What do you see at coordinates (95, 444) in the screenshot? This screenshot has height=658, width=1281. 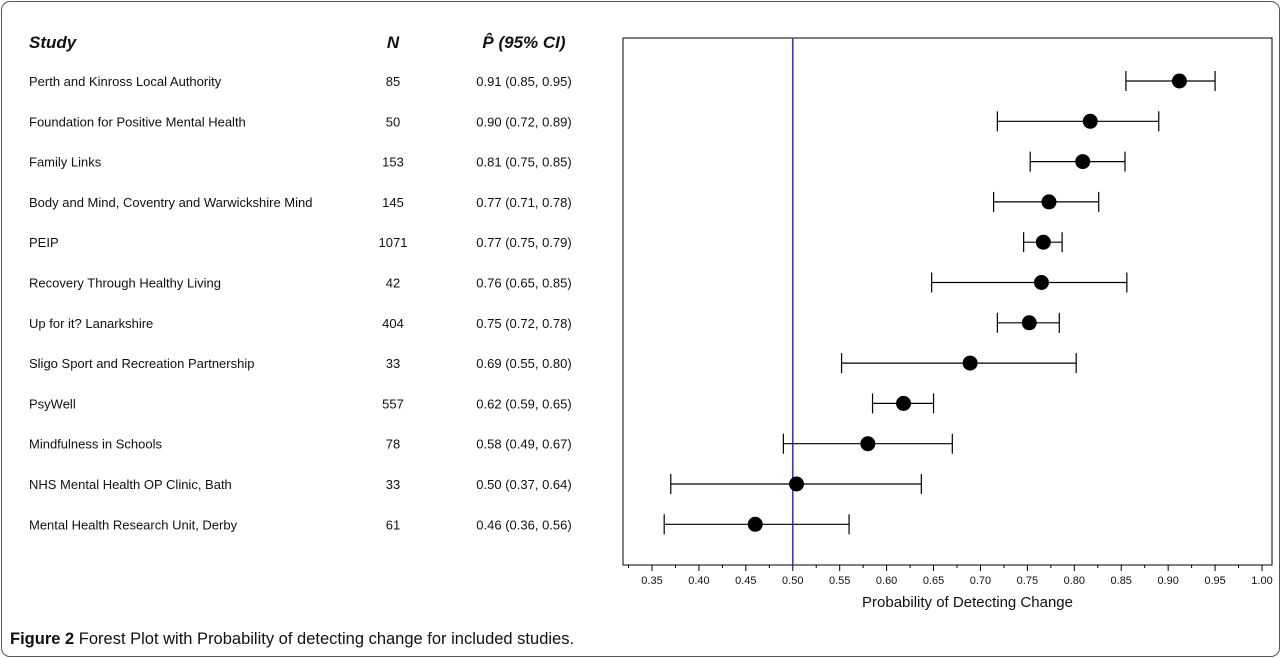 I see `study-name: Mindfulness in Schools` at bounding box center [95, 444].